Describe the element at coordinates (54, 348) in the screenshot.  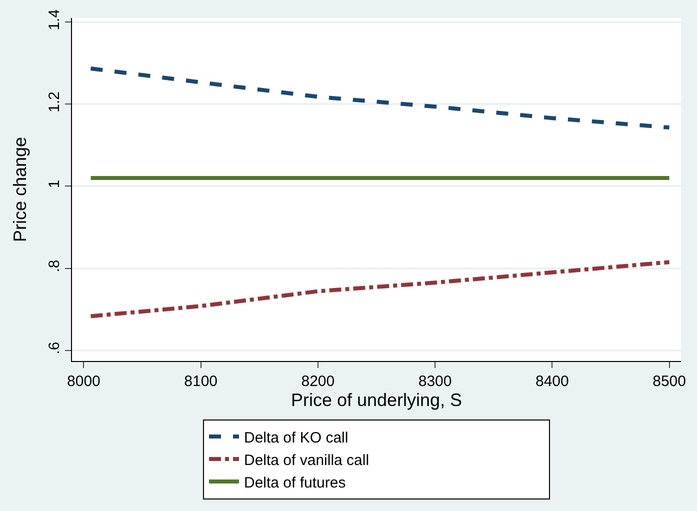
I see `y-tick-label: .6` at that location.